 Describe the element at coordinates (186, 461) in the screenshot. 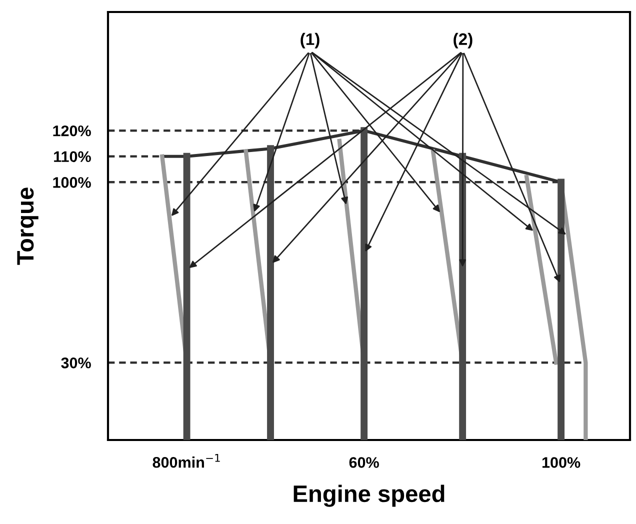

I see `x-tick-label: 800min$^{−1}$` at that location.